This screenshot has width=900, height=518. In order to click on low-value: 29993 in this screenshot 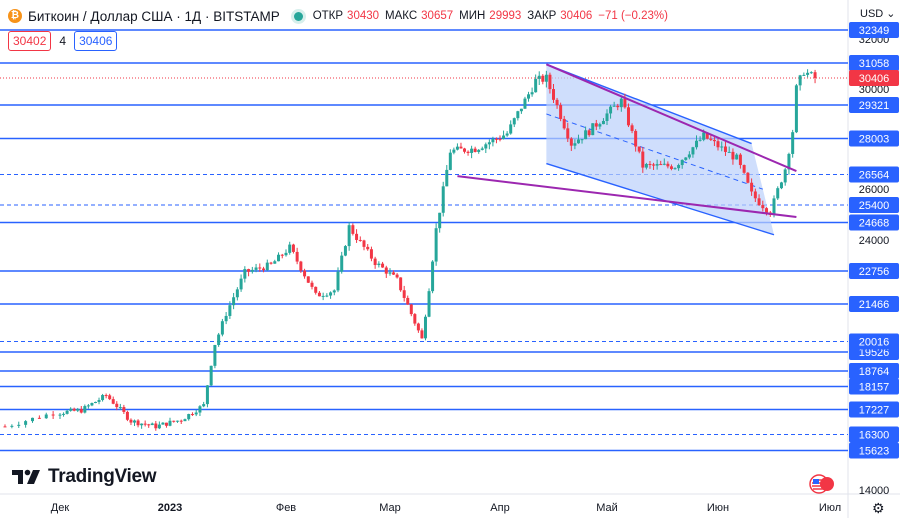, I will do `click(505, 16)`.